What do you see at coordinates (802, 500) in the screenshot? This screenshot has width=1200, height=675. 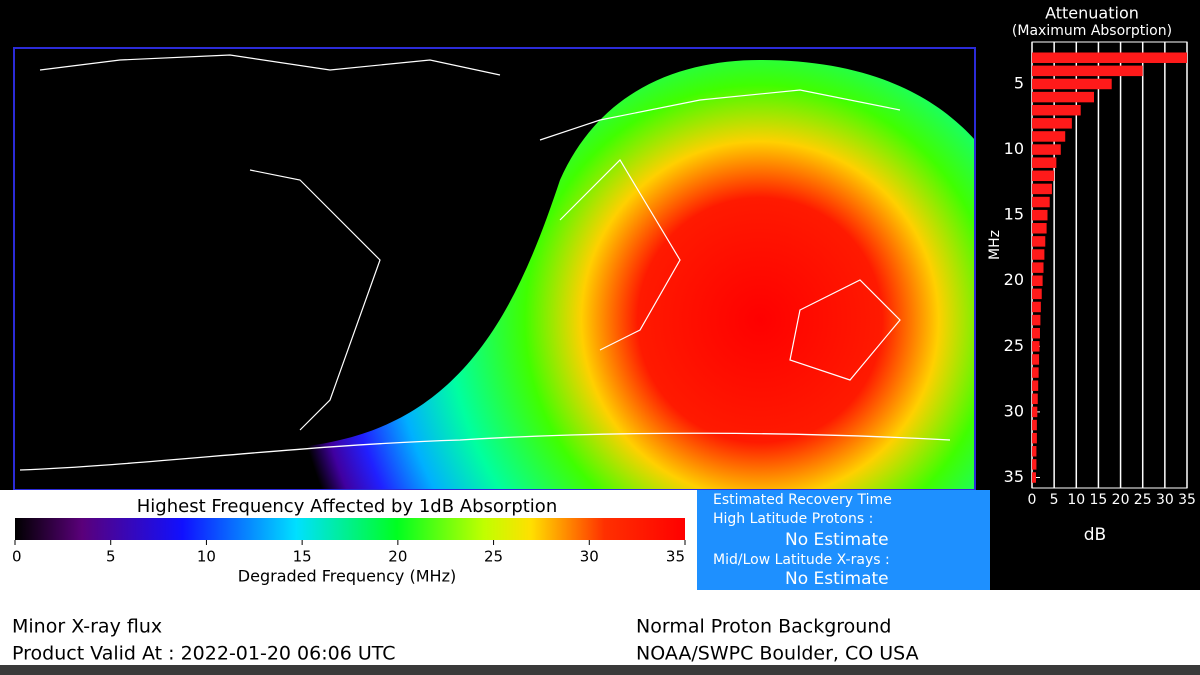 I see `recovery-title: Estimated Recovery Time` at bounding box center [802, 500].